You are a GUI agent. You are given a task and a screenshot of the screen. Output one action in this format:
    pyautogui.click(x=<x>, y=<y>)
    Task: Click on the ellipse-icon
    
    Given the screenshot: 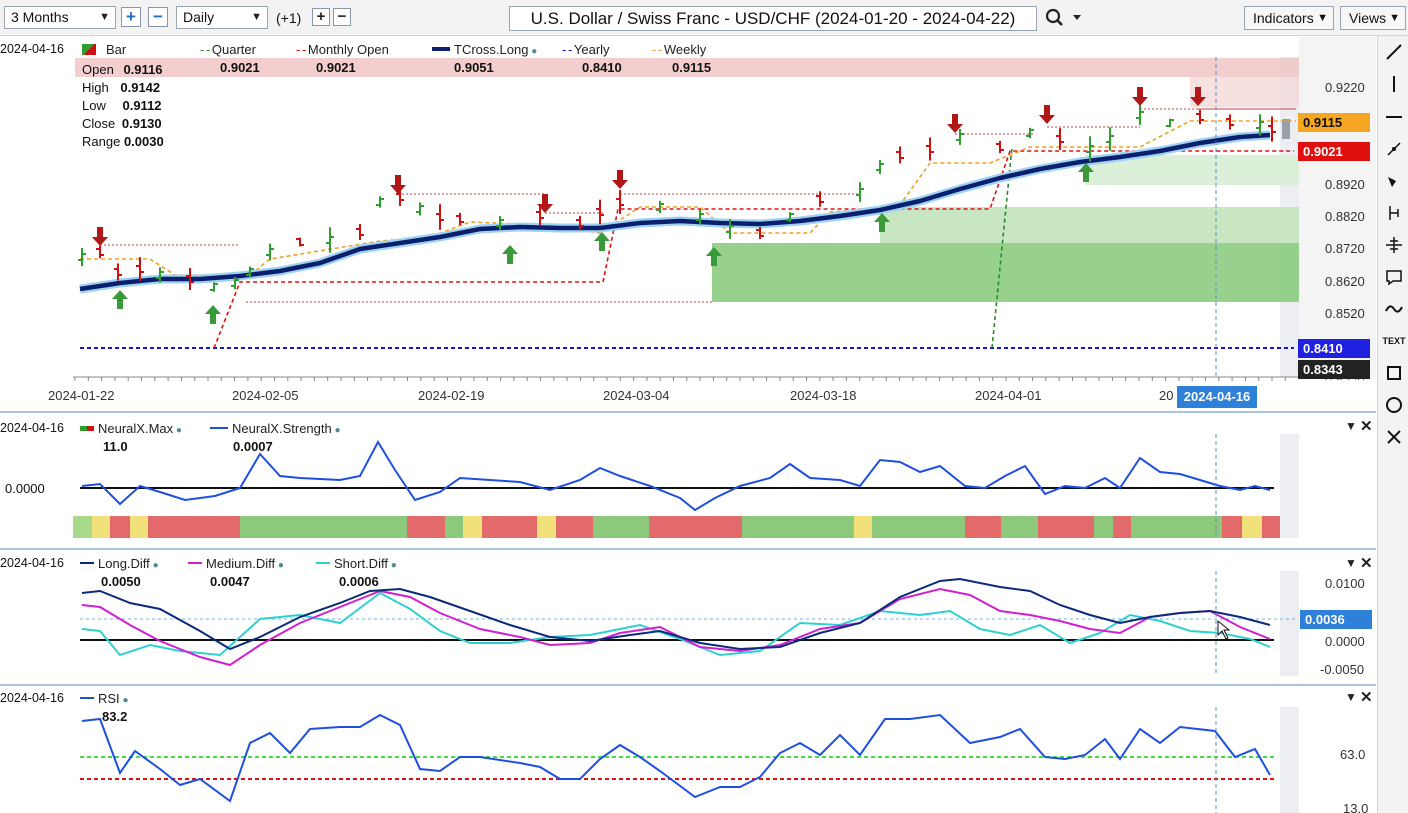 What is the action you would take?
    pyautogui.click(x=1394, y=405)
    